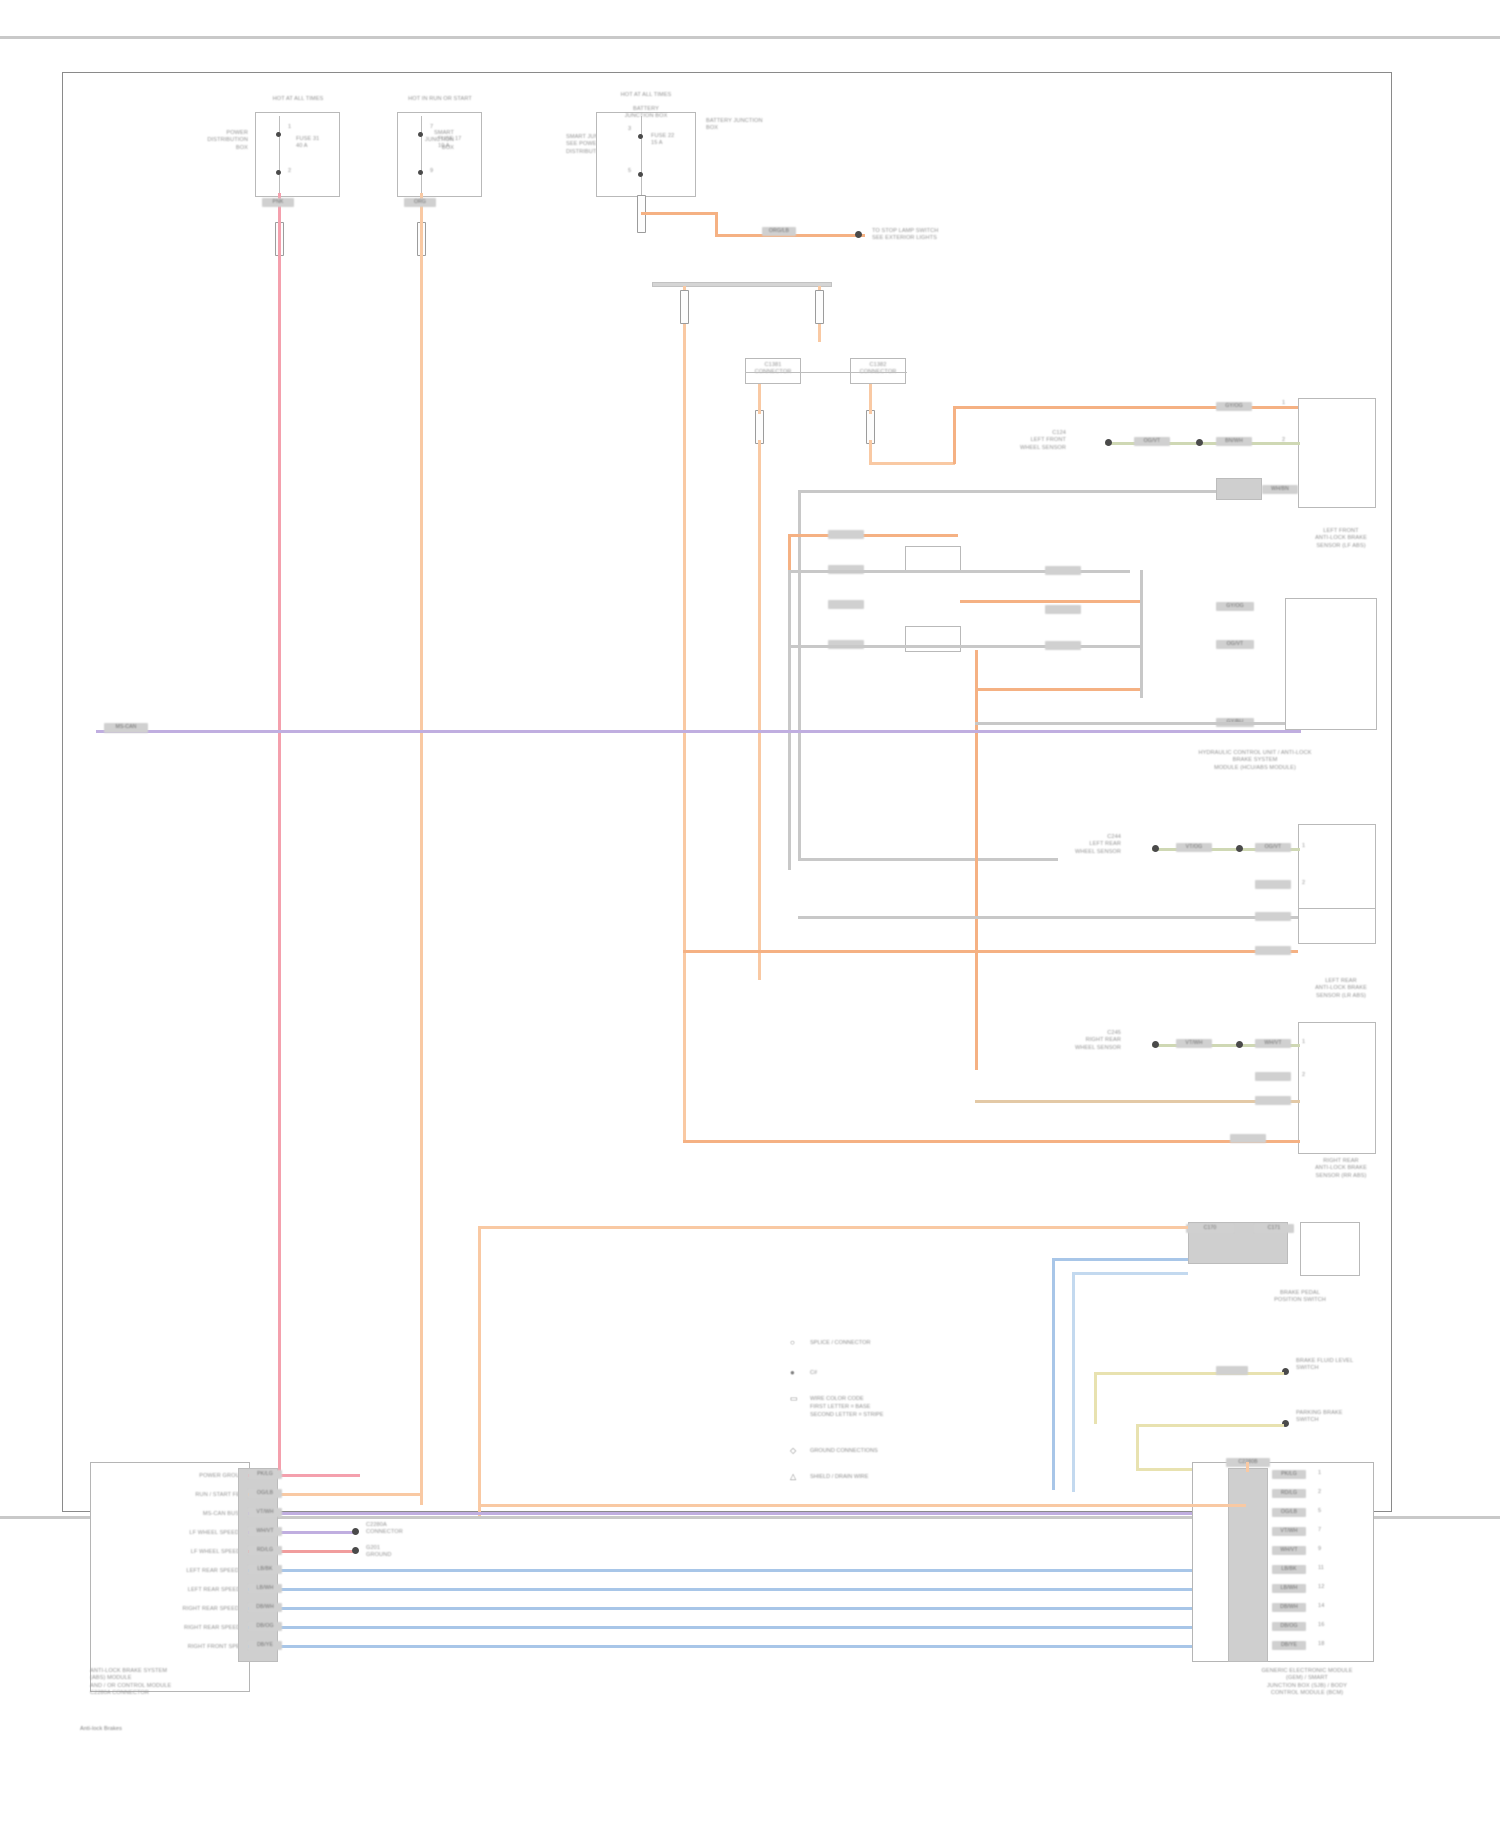 This screenshot has height=1828, width=1500. Describe the element at coordinates (1289, 1493) in the screenshot. I see `gem-wire-1: RD/LG` at that location.